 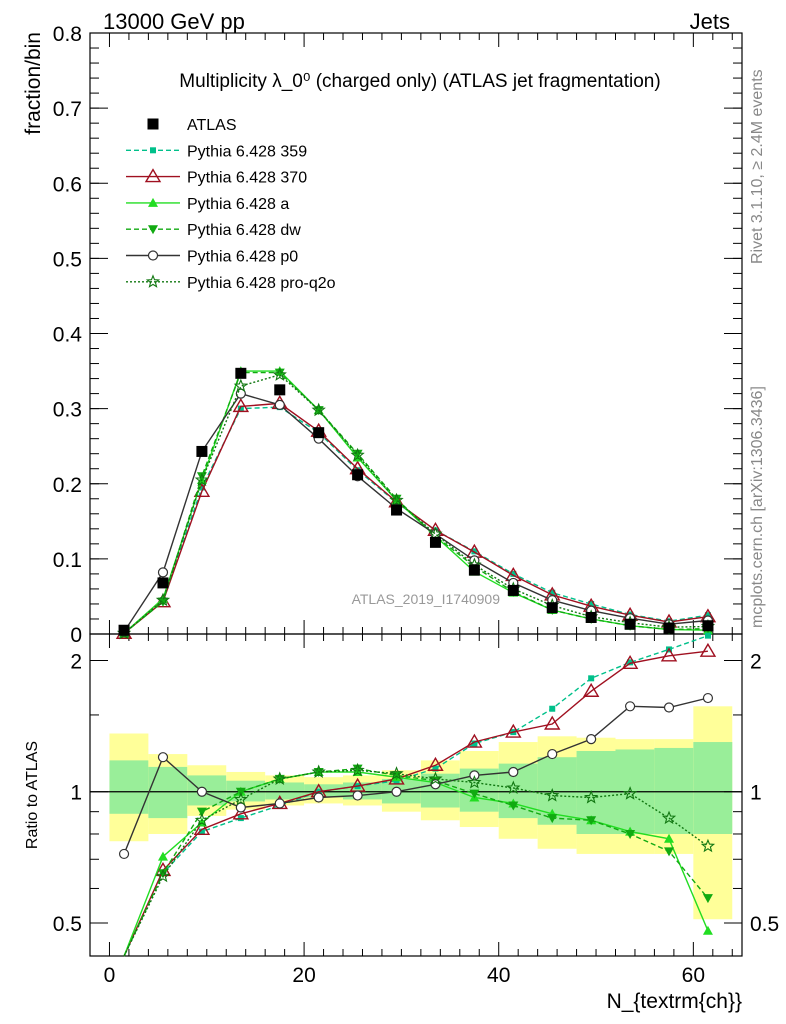 What do you see at coordinates (76, 635) in the screenshot?
I see `y-tick-label: 0` at bounding box center [76, 635].